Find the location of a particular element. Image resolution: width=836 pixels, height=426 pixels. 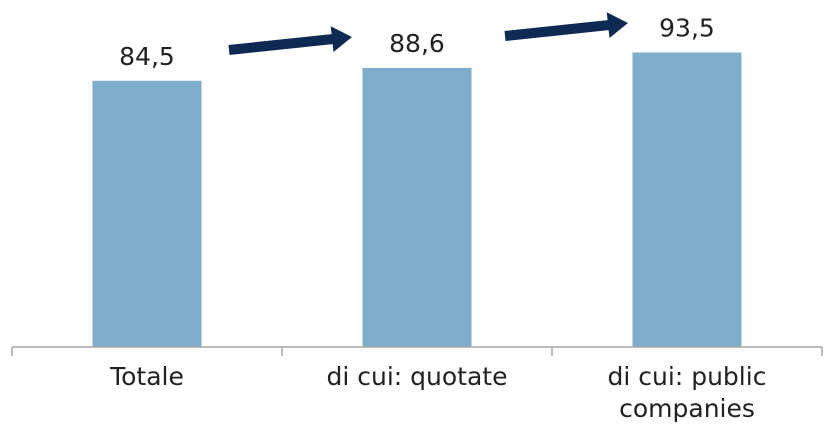

category-label-line: companies is located at coordinates (687, 408).